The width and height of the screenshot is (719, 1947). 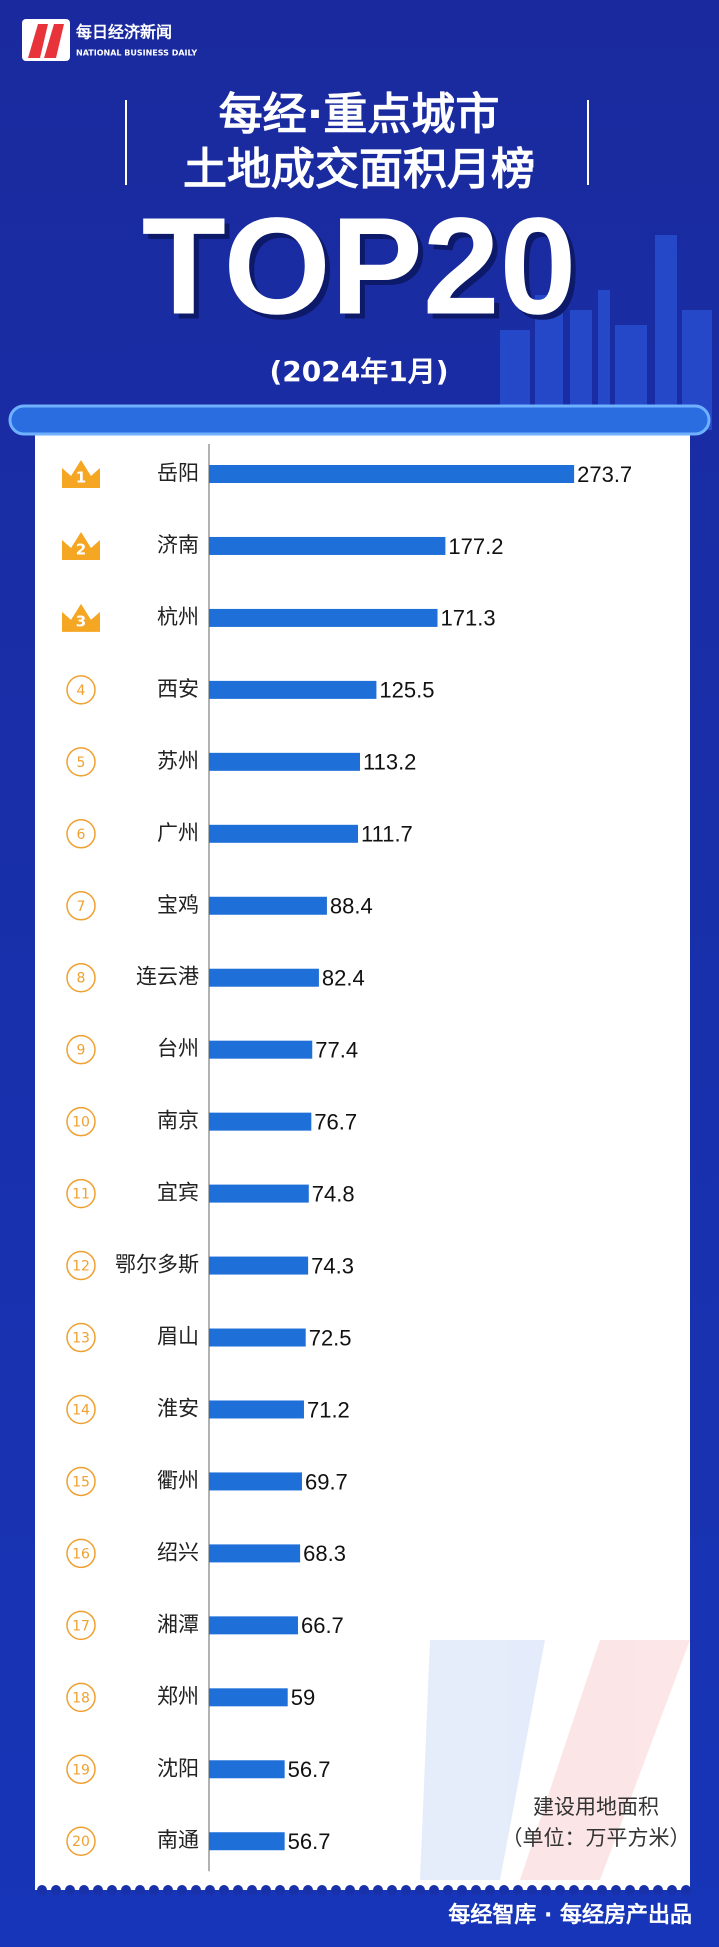 What do you see at coordinates (570, 1915) in the screenshot?
I see `footer-credit: 每经智库 · 每经房产出品` at bounding box center [570, 1915].